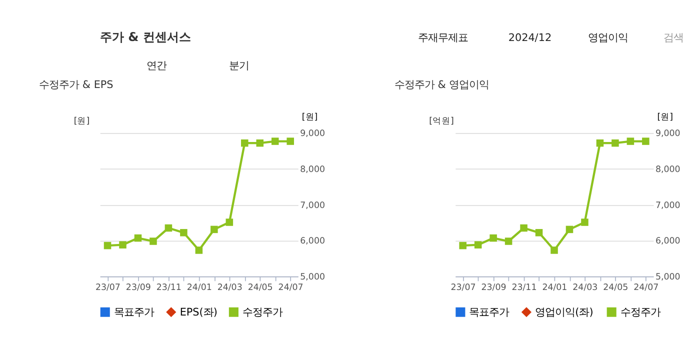 The width and height of the screenshot is (695, 349). Describe the element at coordinates (76, 84) in the screenshot. I see `chart-title: 수정주가 & EPS` at that location.